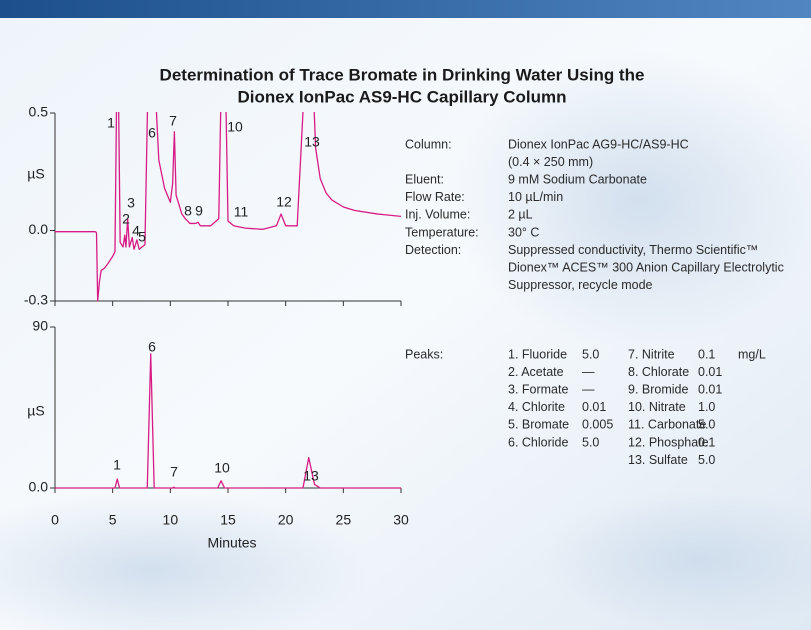 This screenshot has width=811, height=630. I want to click on param-label: Temperature:, so click(442, 232).